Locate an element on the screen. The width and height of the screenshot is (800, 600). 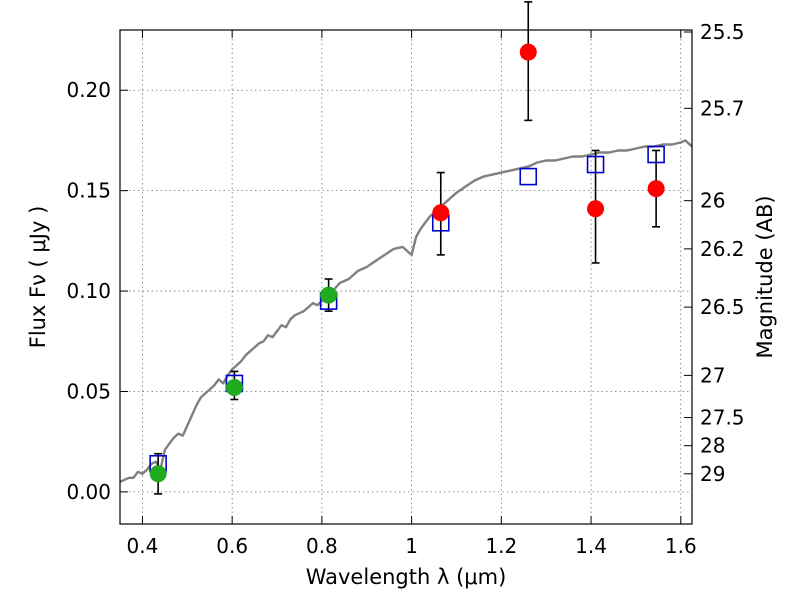
right-axis-label: Magnitude (AB) is located at coordinates (765, 276).